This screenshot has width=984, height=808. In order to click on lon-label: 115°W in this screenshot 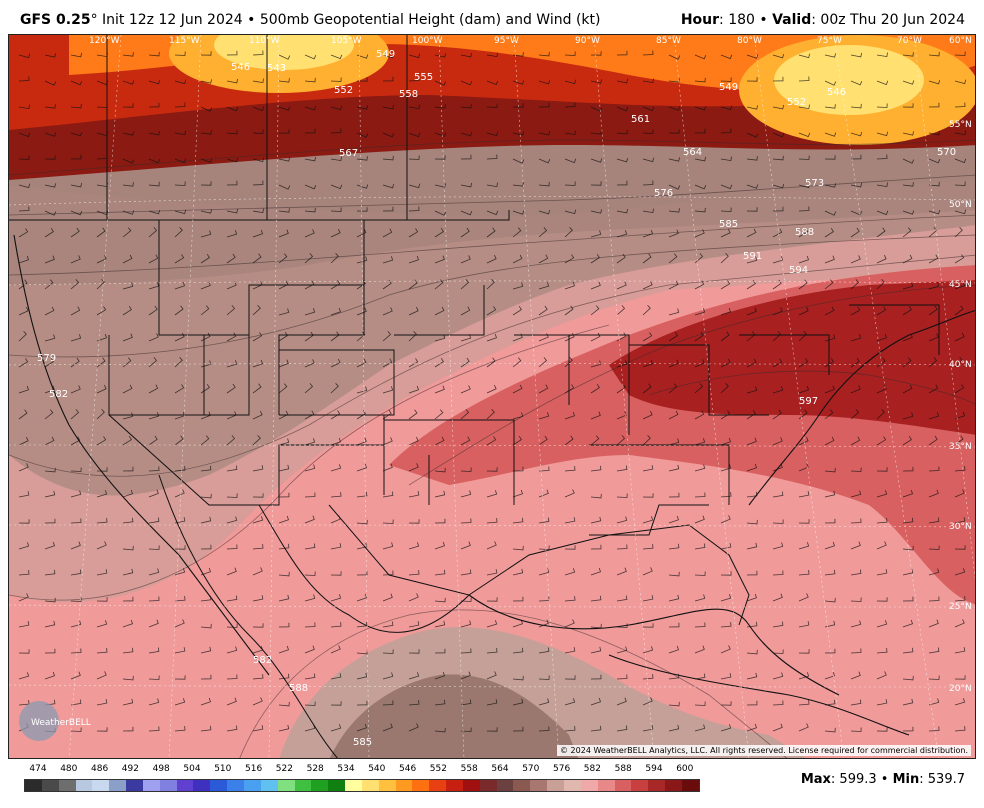, I will do `click(184, 41)`.